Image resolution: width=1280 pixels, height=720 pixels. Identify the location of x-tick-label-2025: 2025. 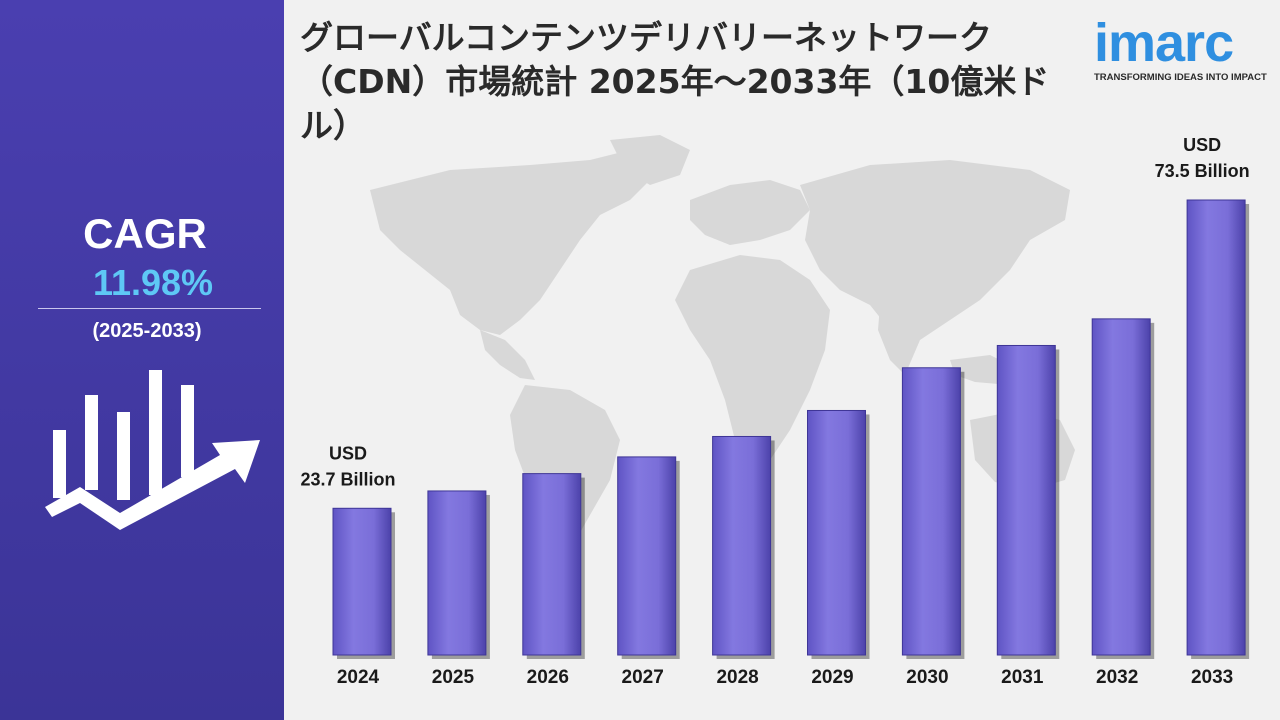
(453, 677).